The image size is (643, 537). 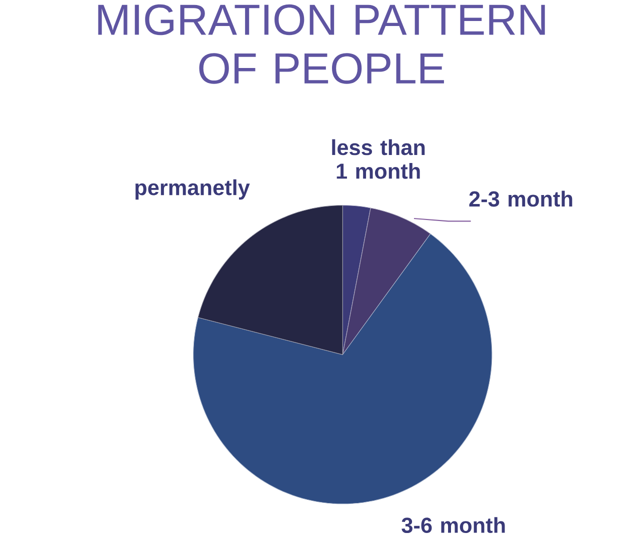 What do you see at coordinates (453, 524) in the screenshot?
I see `slice-label: 3-6 month` at bounding box center [453, 524].